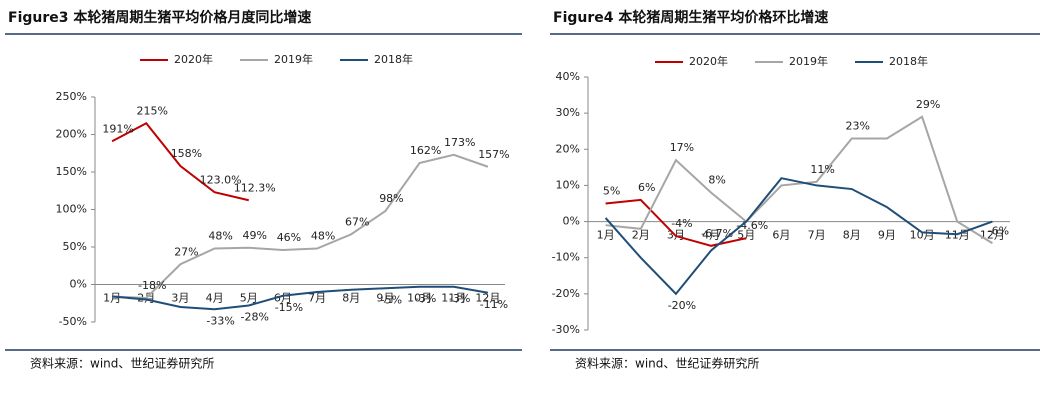 The height and width of the screenshot is (403, 1046). Describe the element at coordinates (71, 209) in the screenshot. I see `y-tick-label: 100%` at that location.